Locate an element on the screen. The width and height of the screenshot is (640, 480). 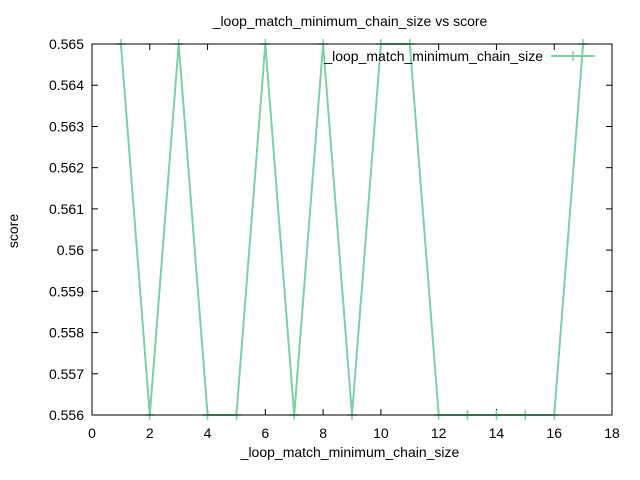
y-tick-label: 0.564 is located at coordinates (66, 85).